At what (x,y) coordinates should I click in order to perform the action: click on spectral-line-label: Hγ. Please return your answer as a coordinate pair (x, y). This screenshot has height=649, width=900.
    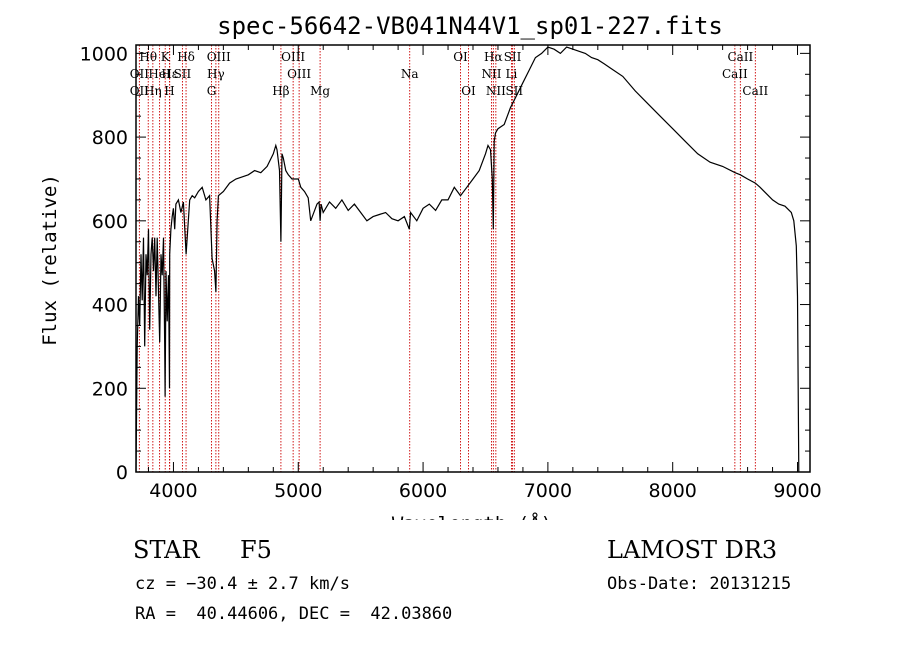
    Looking at the image, I should click on (216, 74).